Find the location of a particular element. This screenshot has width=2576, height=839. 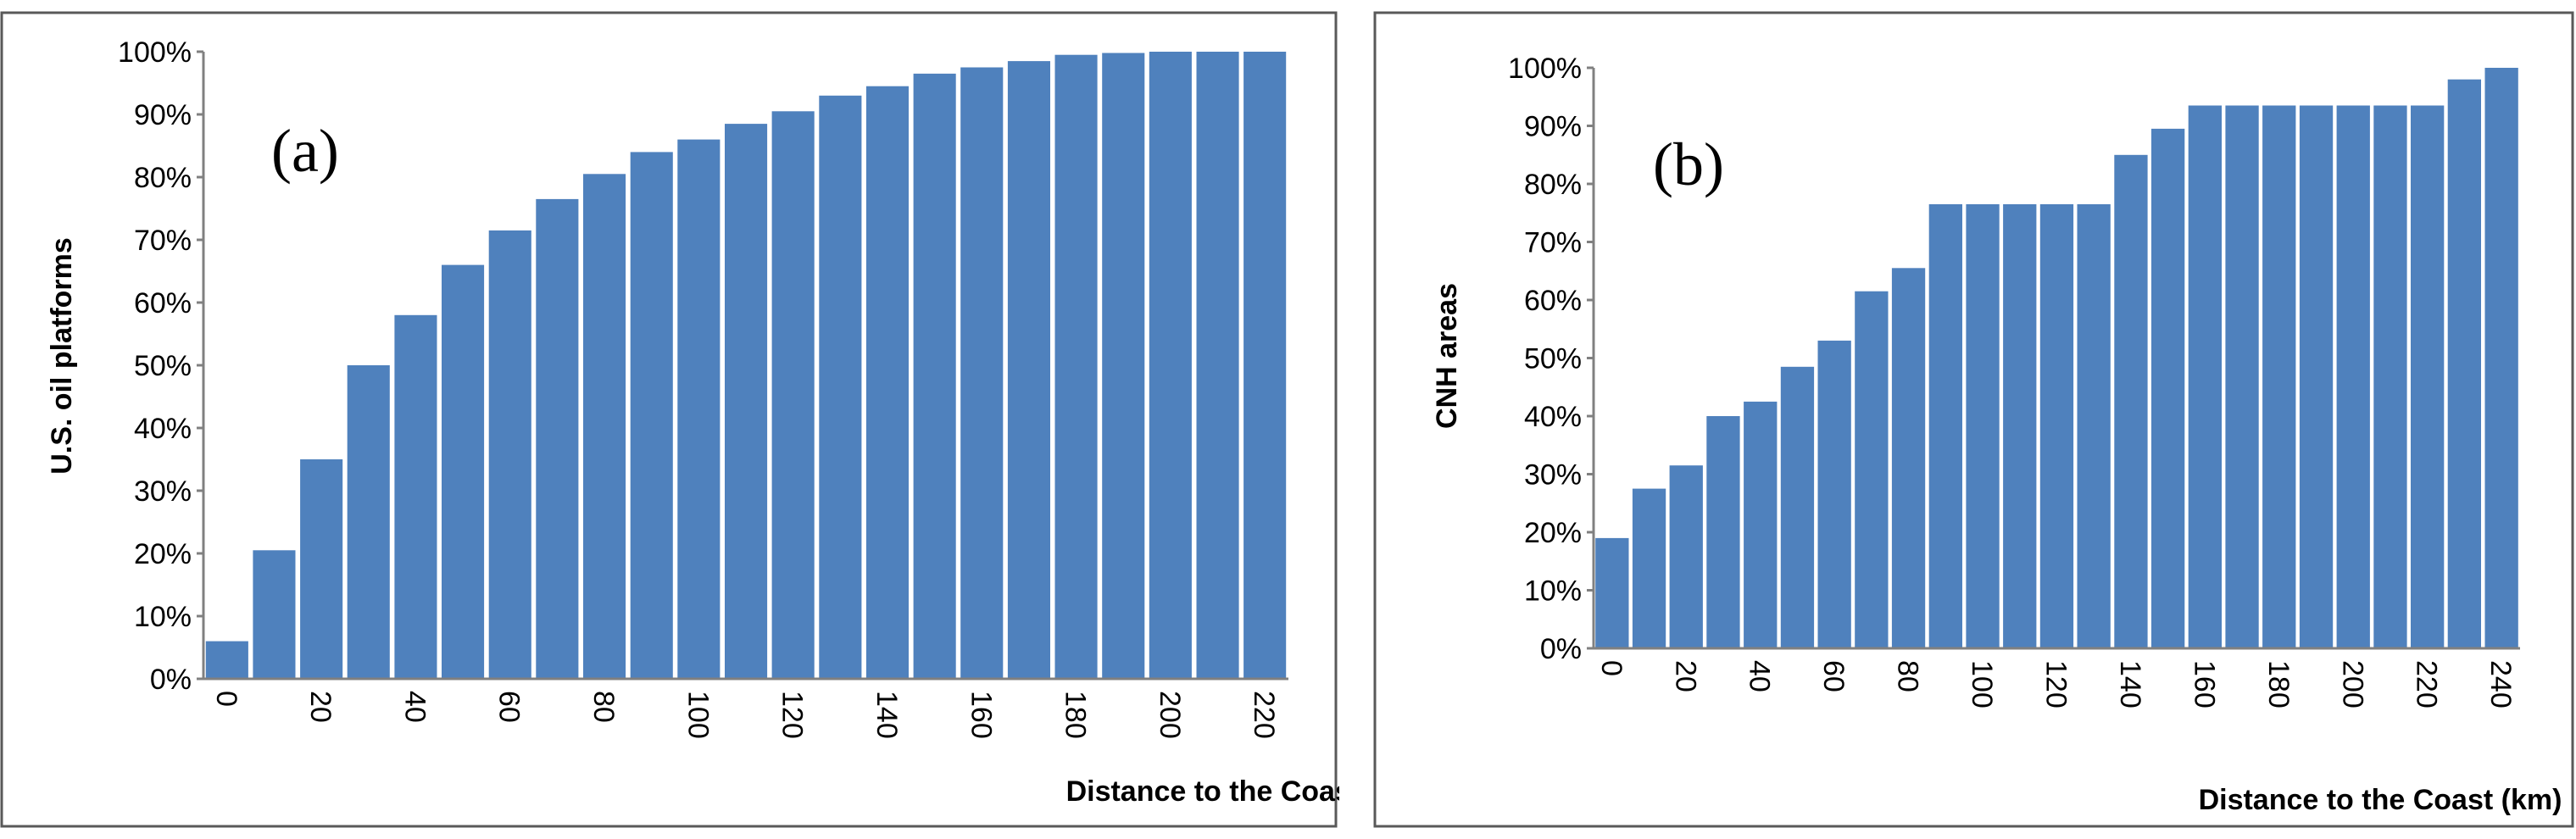

x-tick-label: 100 is located at coordinates (698, 715).